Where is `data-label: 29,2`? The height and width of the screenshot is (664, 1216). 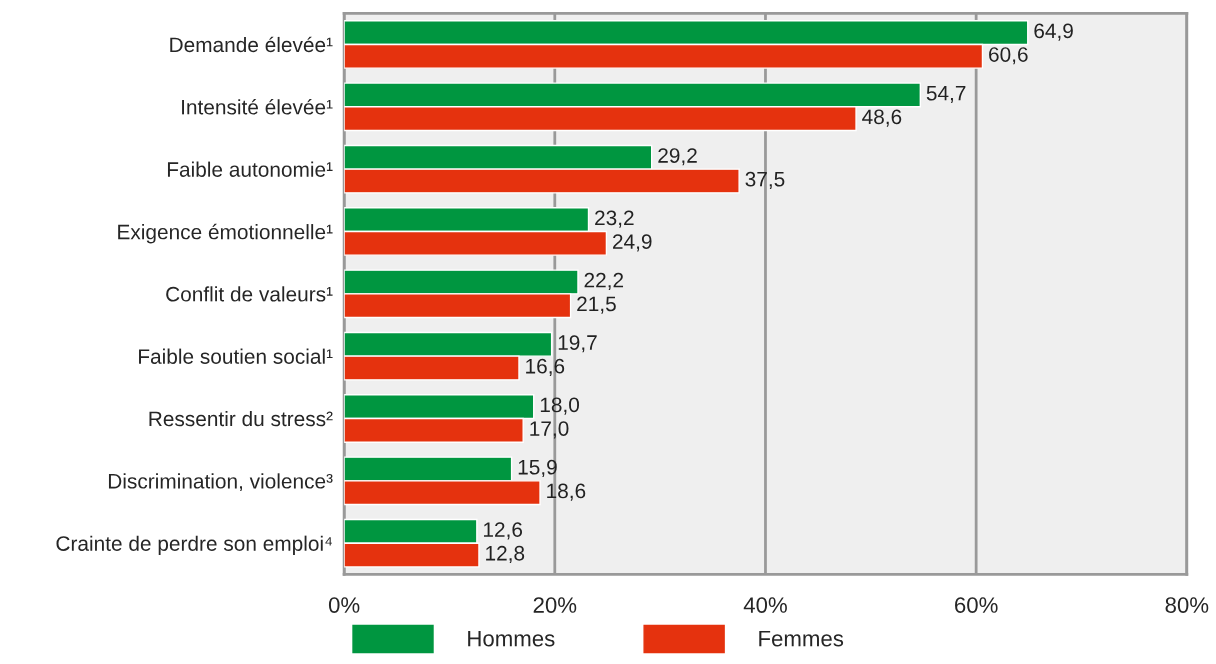 data-label: 29,2 is located at coordinates (677, 157).